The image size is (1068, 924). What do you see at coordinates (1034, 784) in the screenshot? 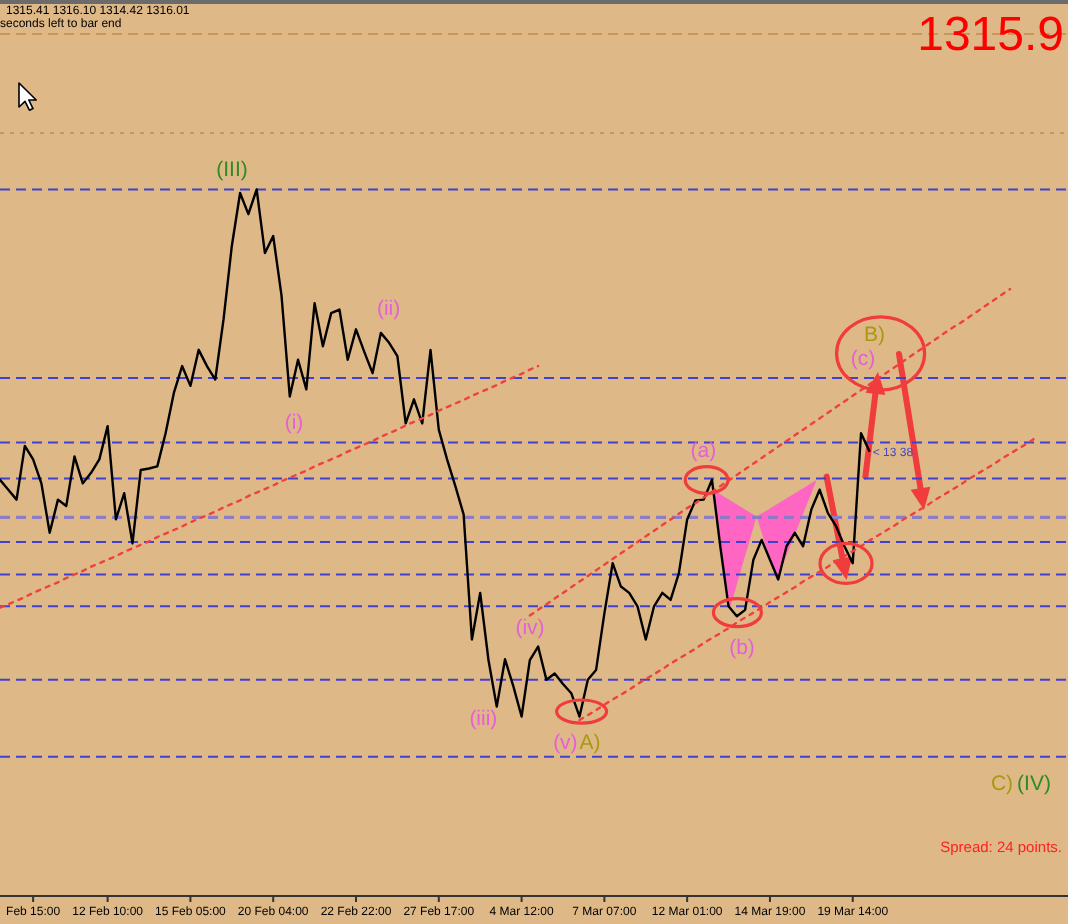
I see `annotation: (IV)` at bounding box center [1034, 784].